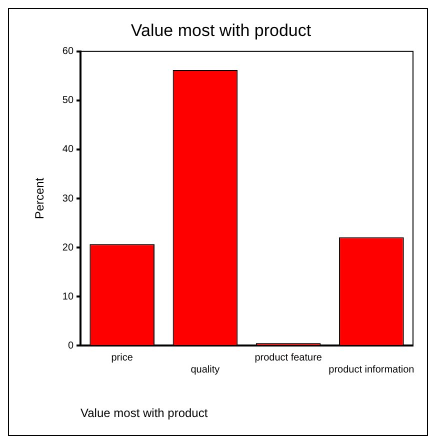  Describe the element at coordinates (205, 370) in the screenshot. I see `x-tick-label: quality` at that location.